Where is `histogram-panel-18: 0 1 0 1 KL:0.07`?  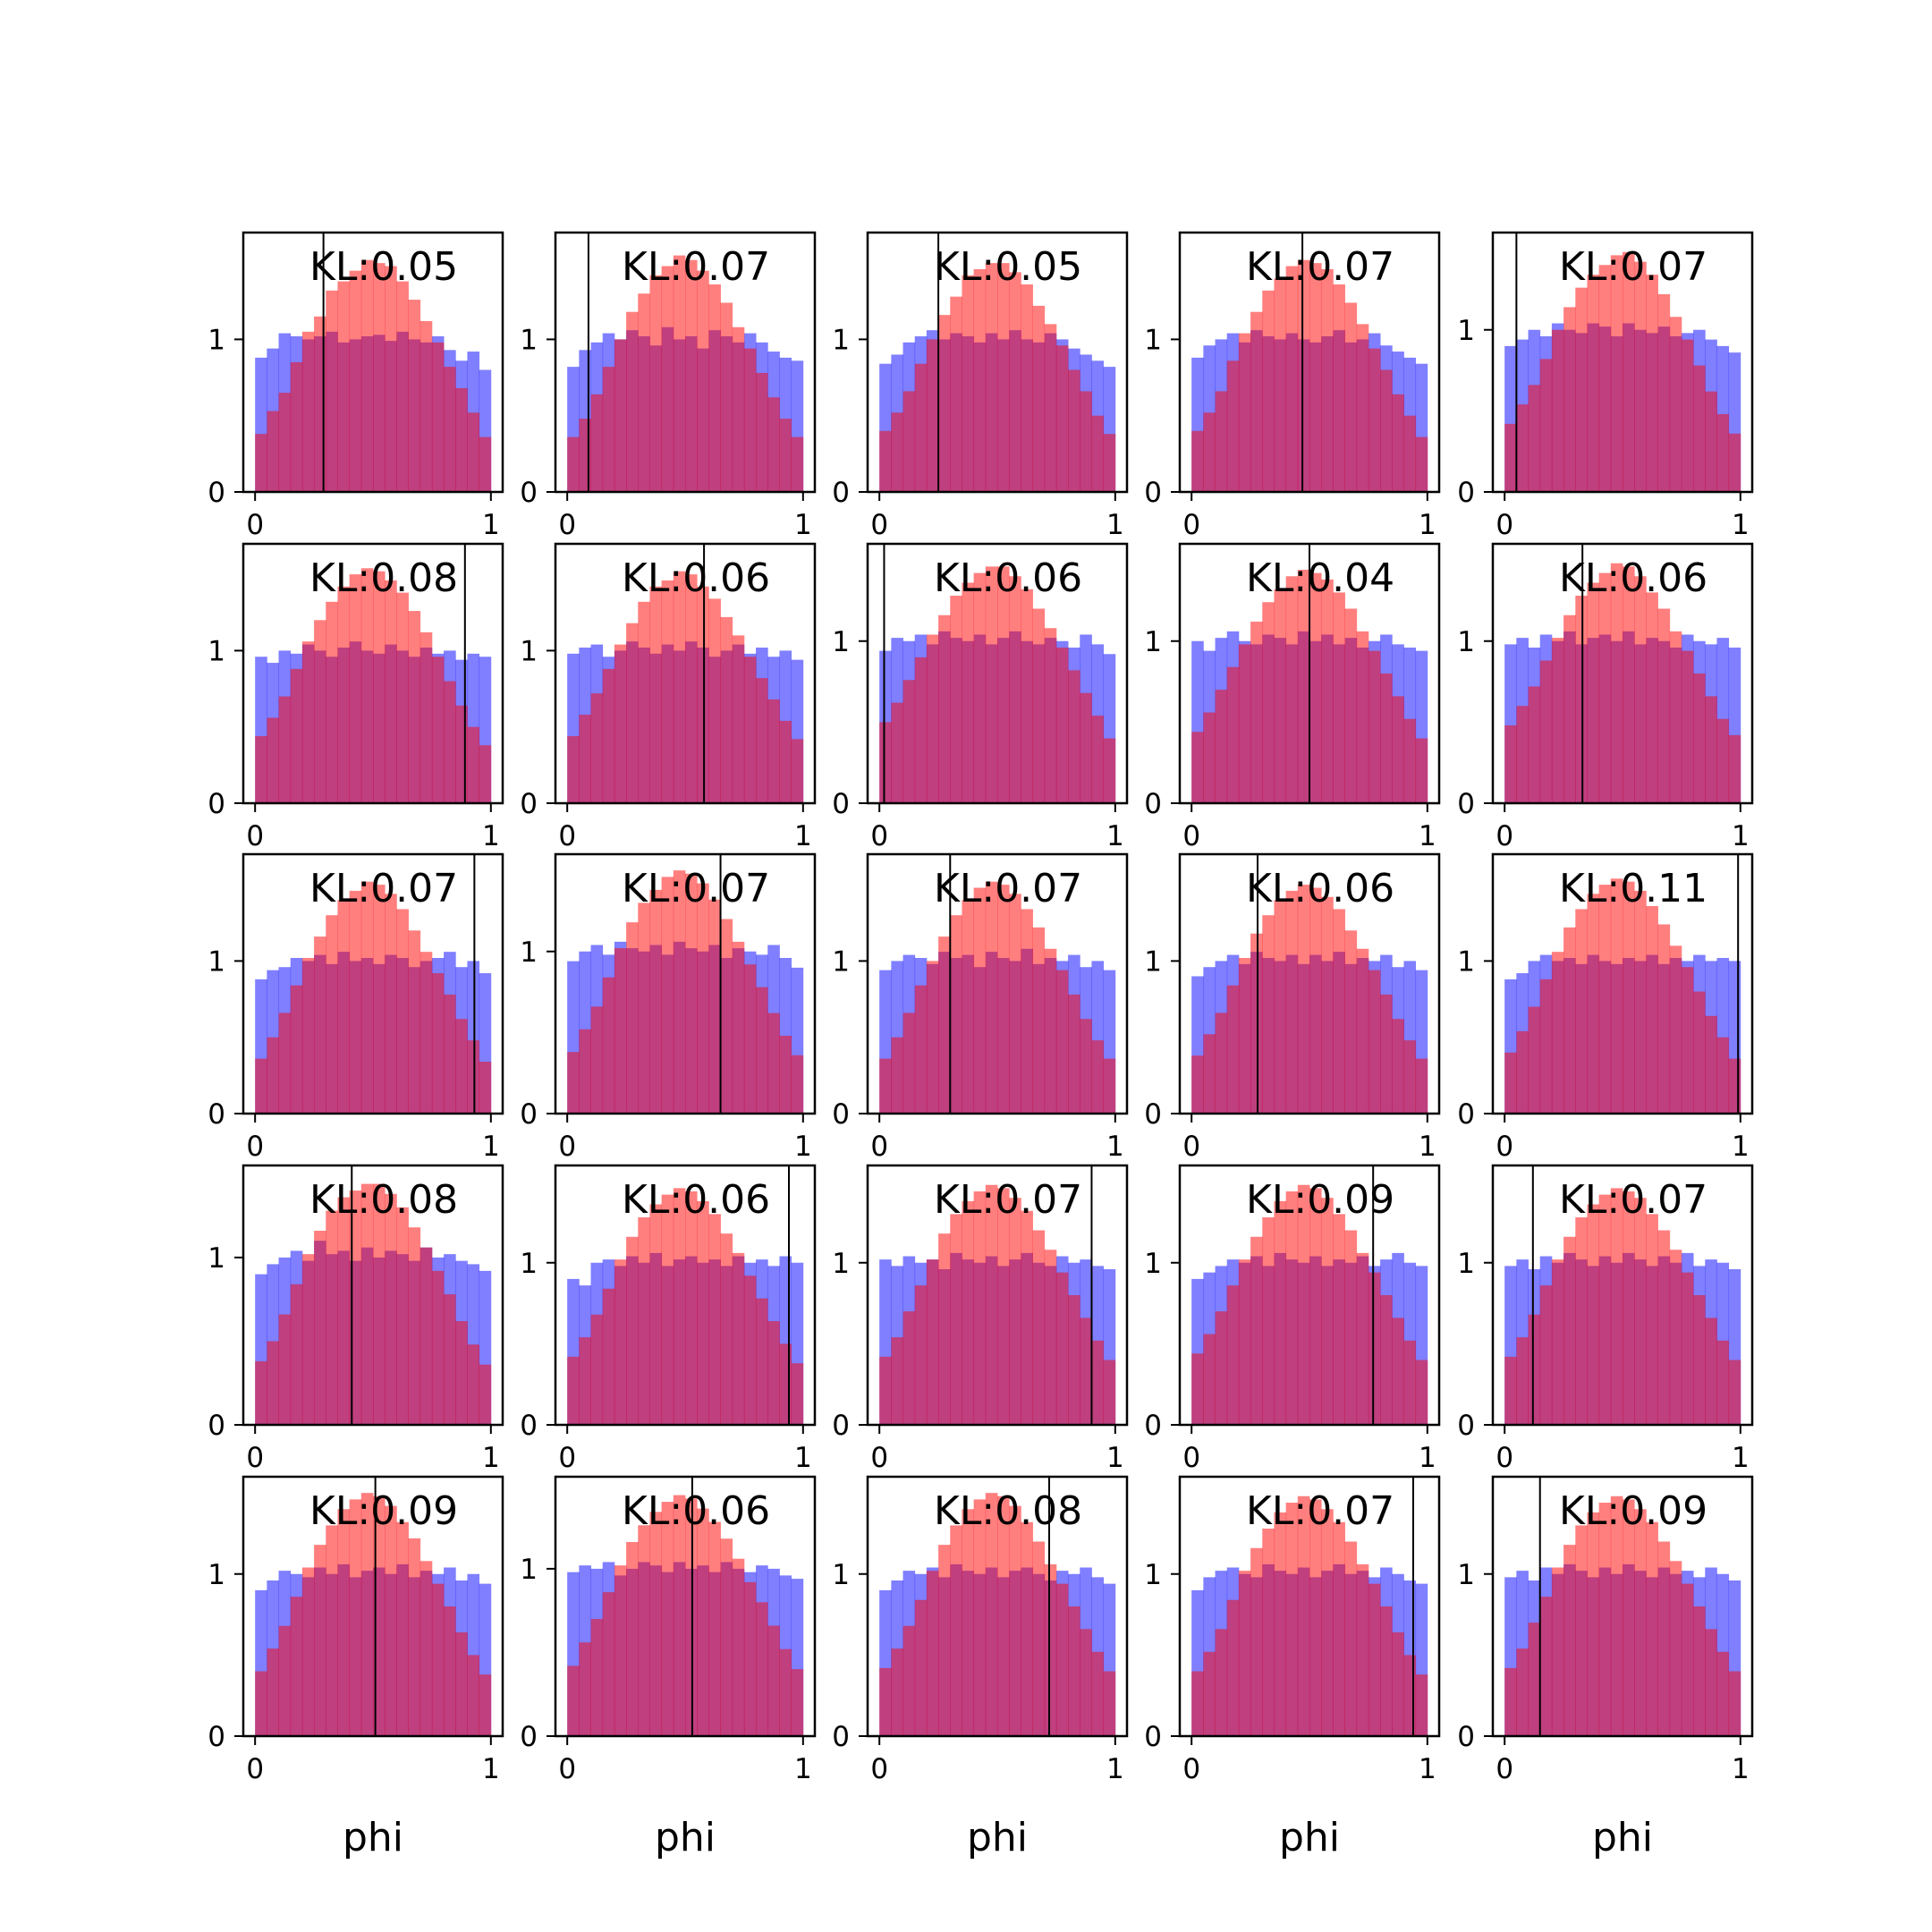 histogram-panel-18: 0 1 0 1 KL:0.07 is located at coordinates (980, 1319).